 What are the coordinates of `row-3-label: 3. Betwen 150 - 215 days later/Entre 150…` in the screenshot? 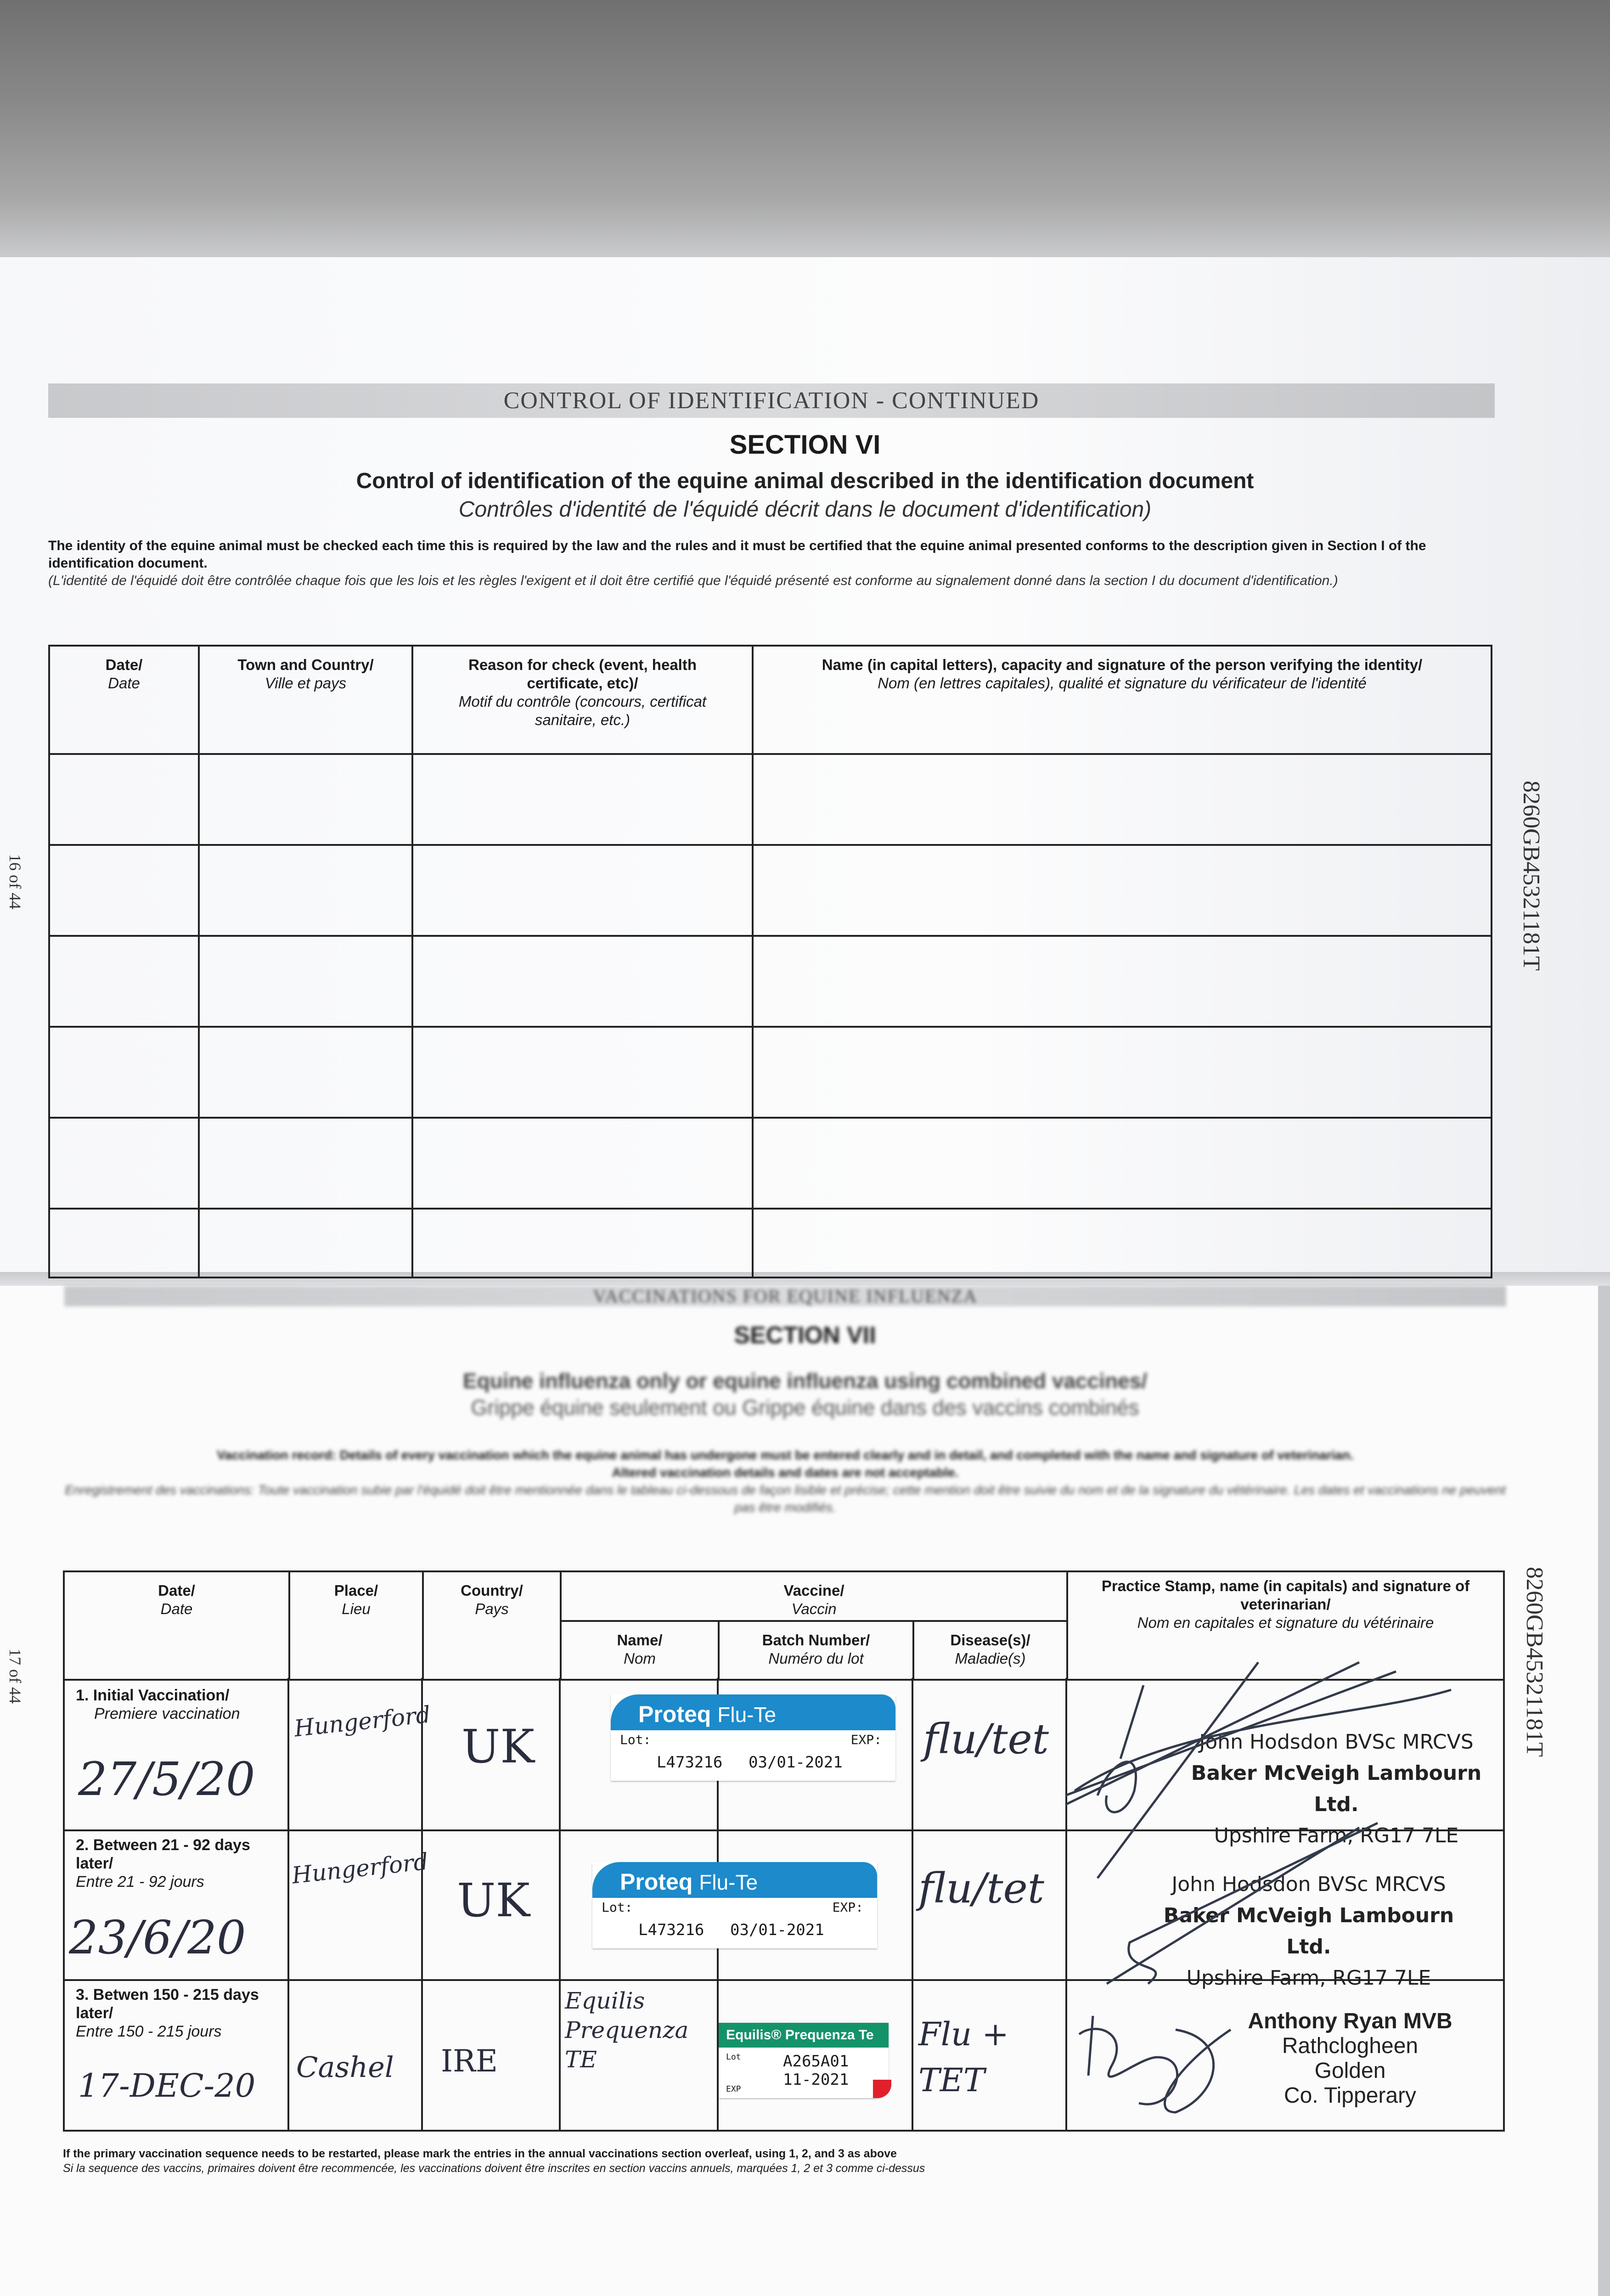 It's located at (167, 2013).